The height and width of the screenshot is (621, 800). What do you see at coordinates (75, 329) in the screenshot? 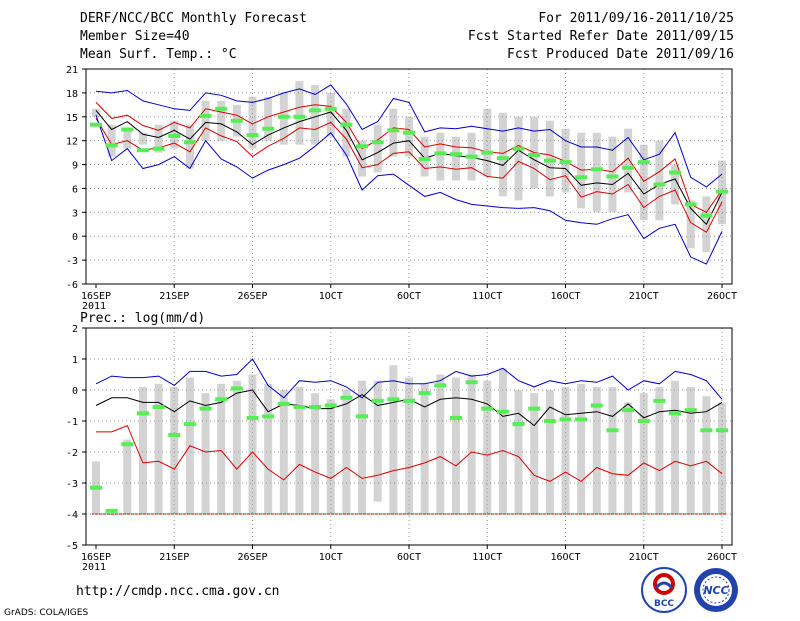
I see `prec-ytick-label: 2` at bounding box center [75, 329].